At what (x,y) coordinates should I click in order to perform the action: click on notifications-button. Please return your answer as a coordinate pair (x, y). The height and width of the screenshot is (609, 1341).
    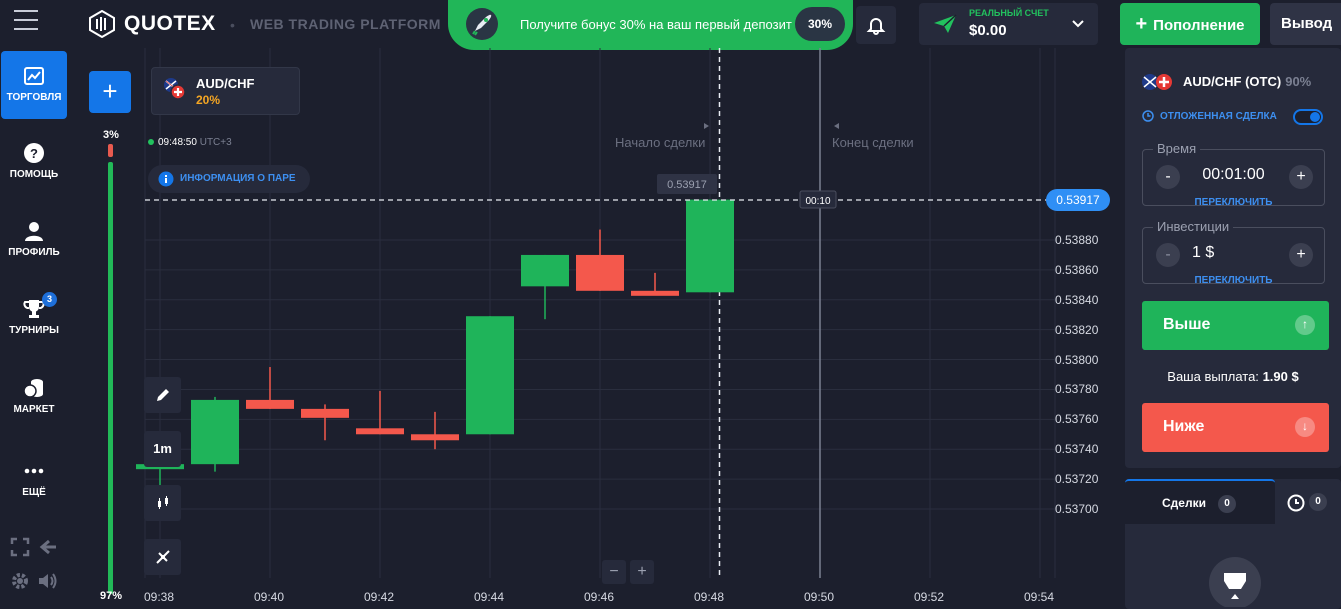
    Looking at the image, I should click on (876, 25).